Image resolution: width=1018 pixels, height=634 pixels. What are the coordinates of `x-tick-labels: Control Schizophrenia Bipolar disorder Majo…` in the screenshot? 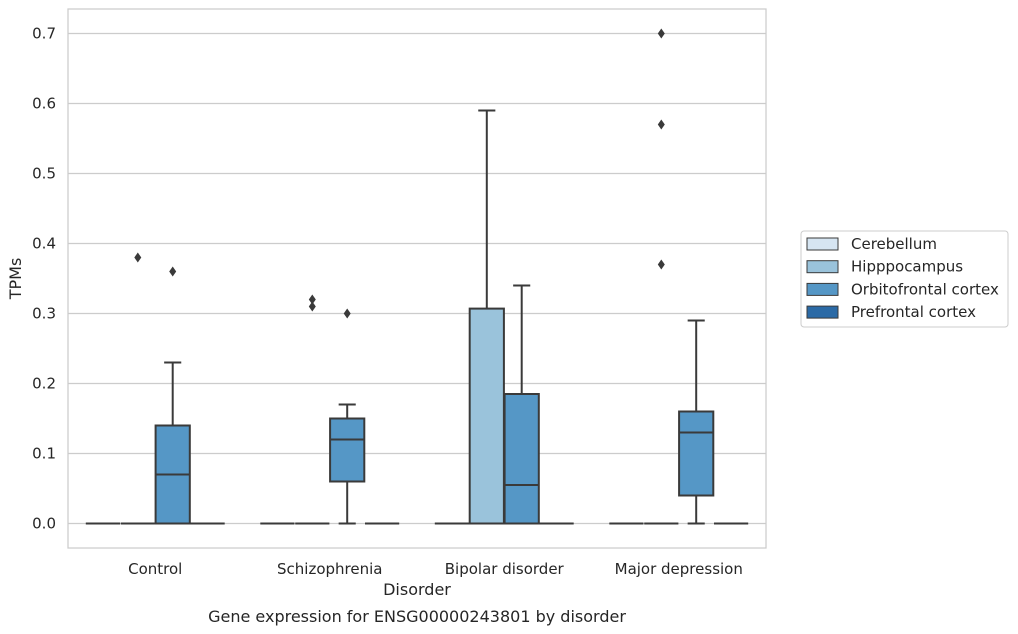 It's located at (435, 569).